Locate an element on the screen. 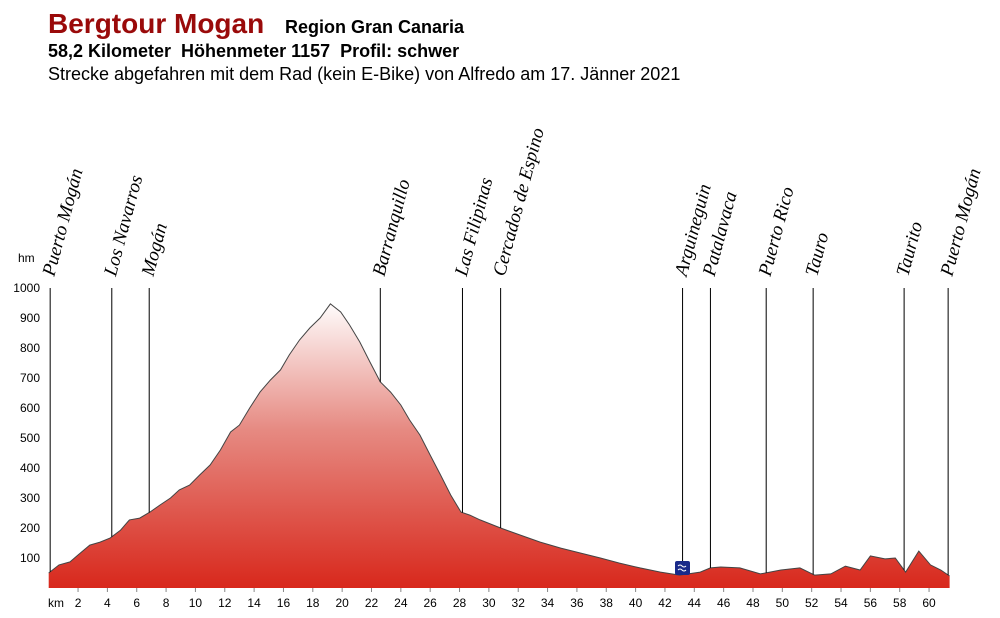 This screenshot has width=1000, height=618. y-tick-label: 800 is located at coordinates (30, 348).